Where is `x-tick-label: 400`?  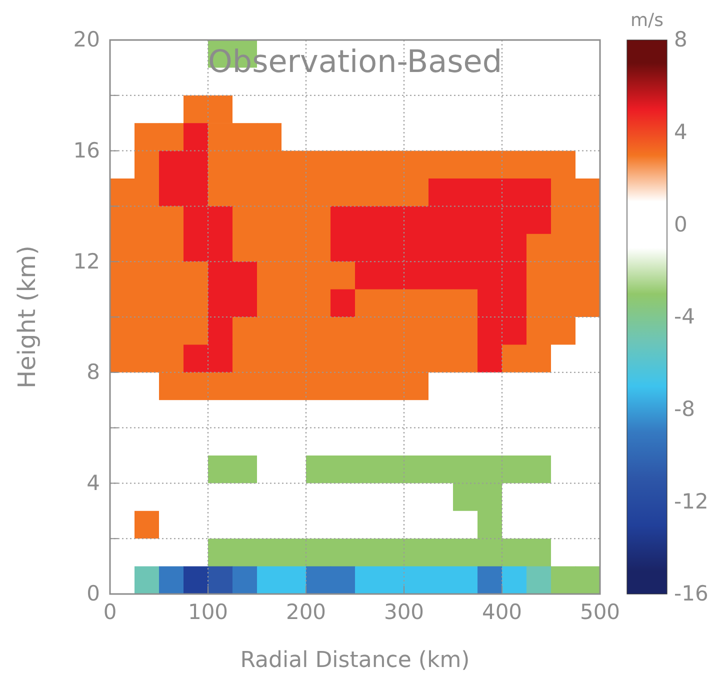 x-tick-label: 400 is located at coordinates (502, 612).